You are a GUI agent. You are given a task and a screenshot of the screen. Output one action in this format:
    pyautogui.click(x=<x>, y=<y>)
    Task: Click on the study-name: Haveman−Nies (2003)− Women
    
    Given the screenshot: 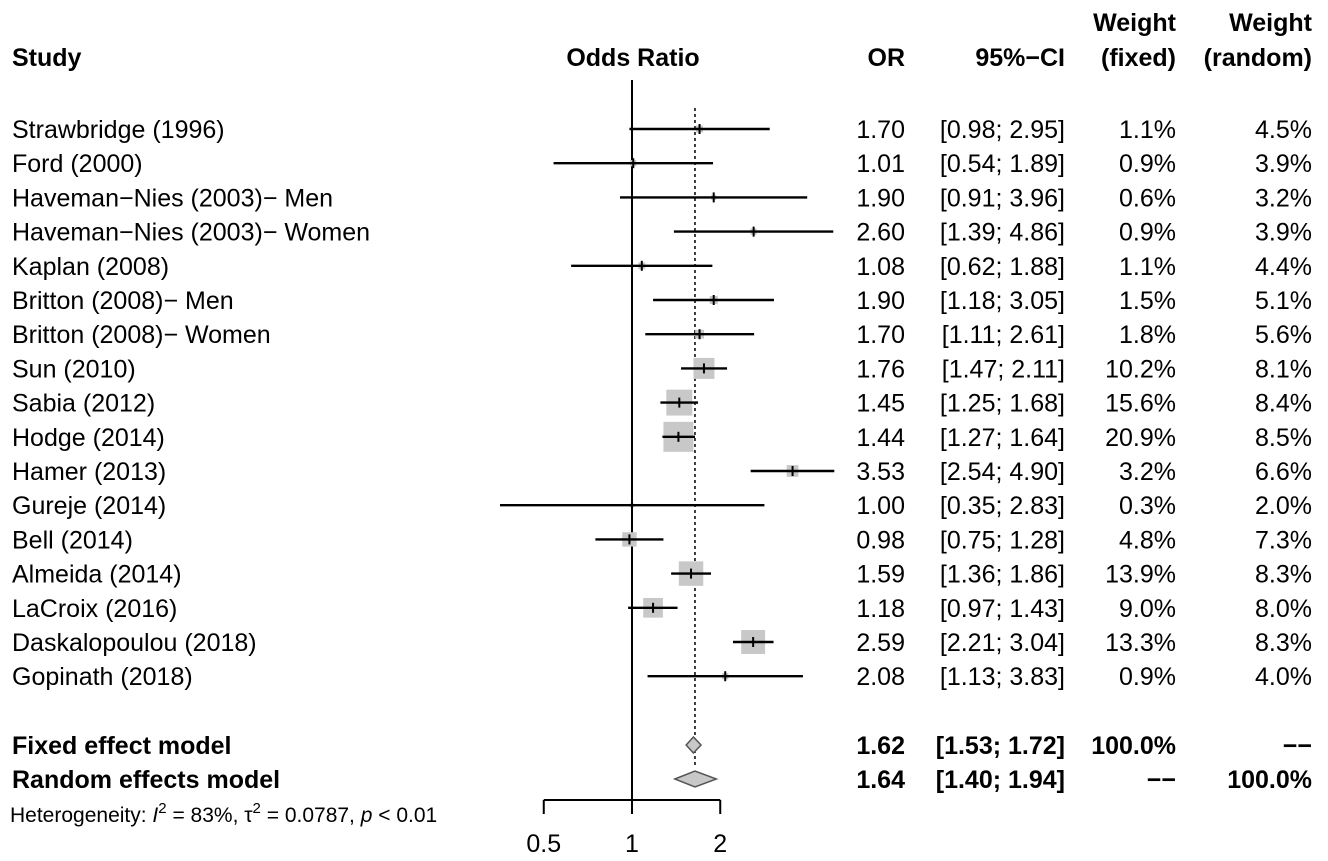 What is the action you would take?
    pyautogui.click(x=191, y=233)
    